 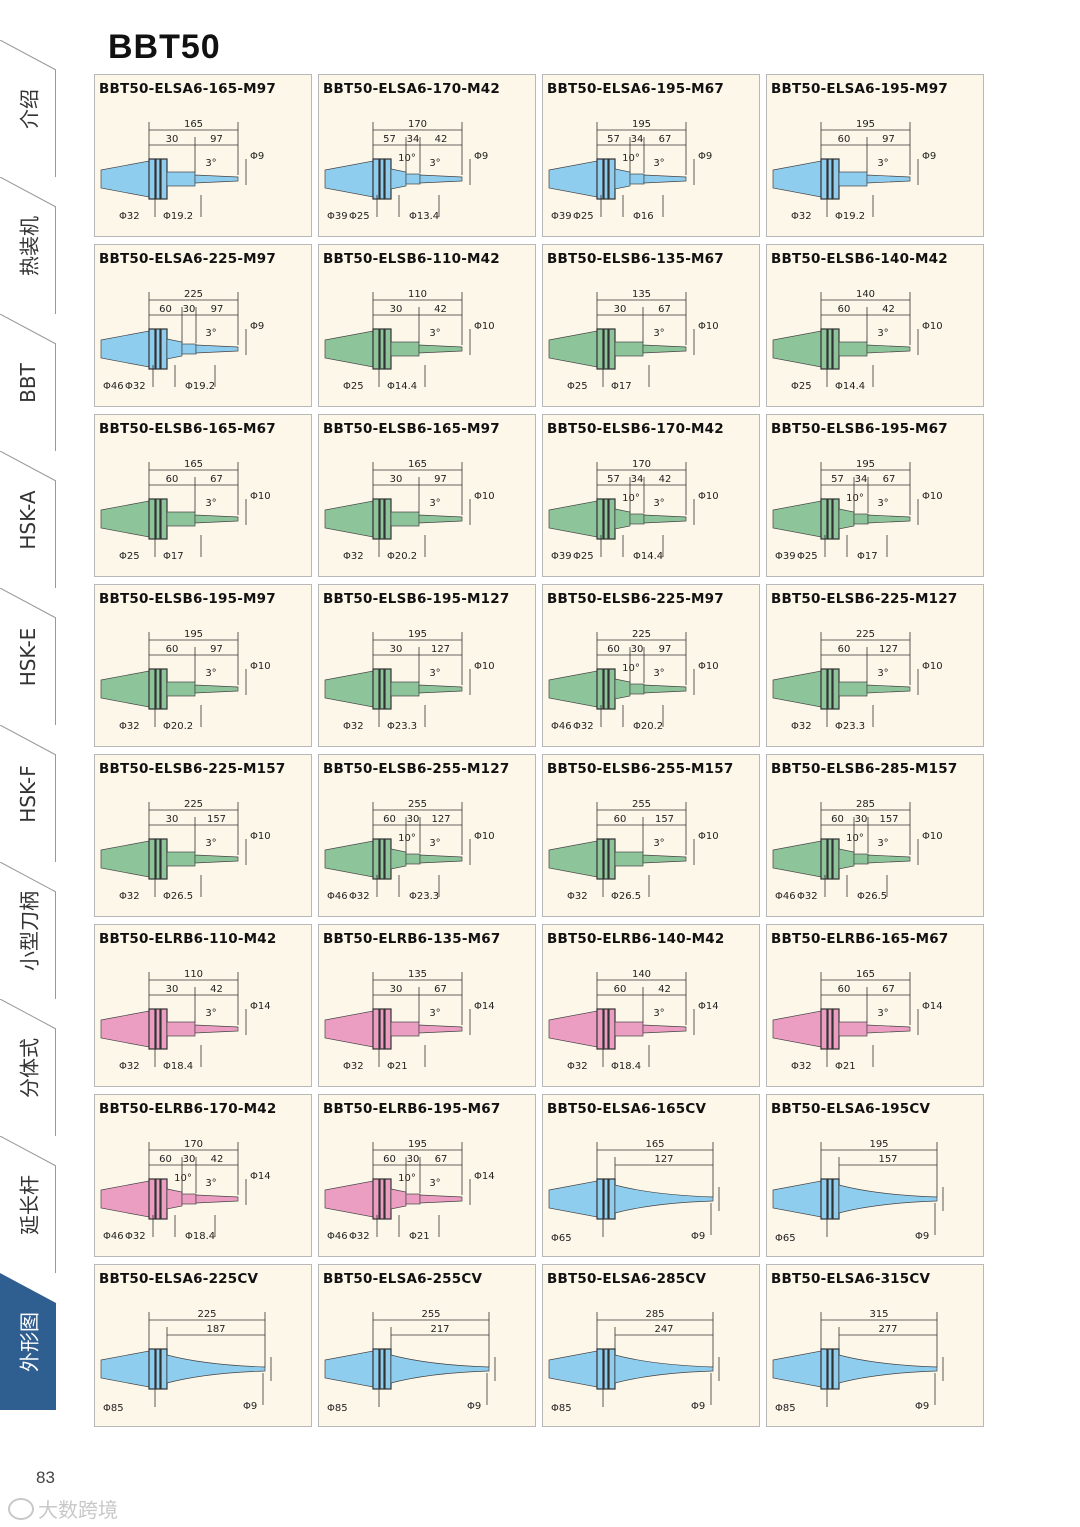 What do you see at coordinates (203, 1005) in the screenshot?
I see `product-card: 110 30 42 3° Φ14 Φ32 Φ18.4 BBT50-ELRB6-110-M42` at bounding box center [203, 1005].